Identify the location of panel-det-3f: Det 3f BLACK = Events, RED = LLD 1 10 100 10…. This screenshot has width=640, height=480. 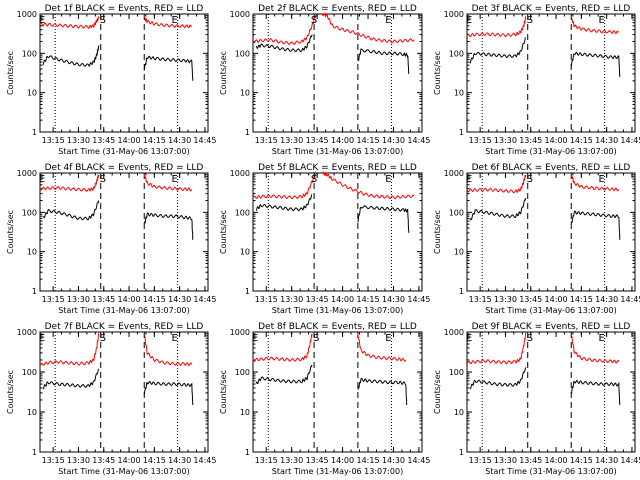
(536, 80).